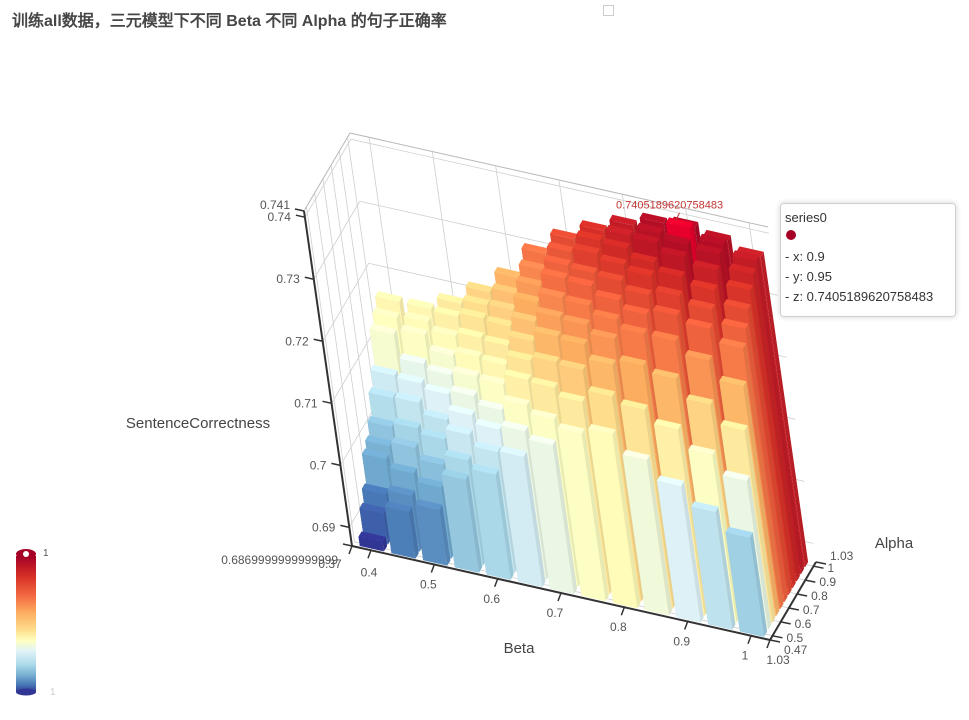 This screenshot has height=720, width=969. Describe the element at coordinates (791, 235) in the screenshot. I see `tooltip-marker-icon` at that location.